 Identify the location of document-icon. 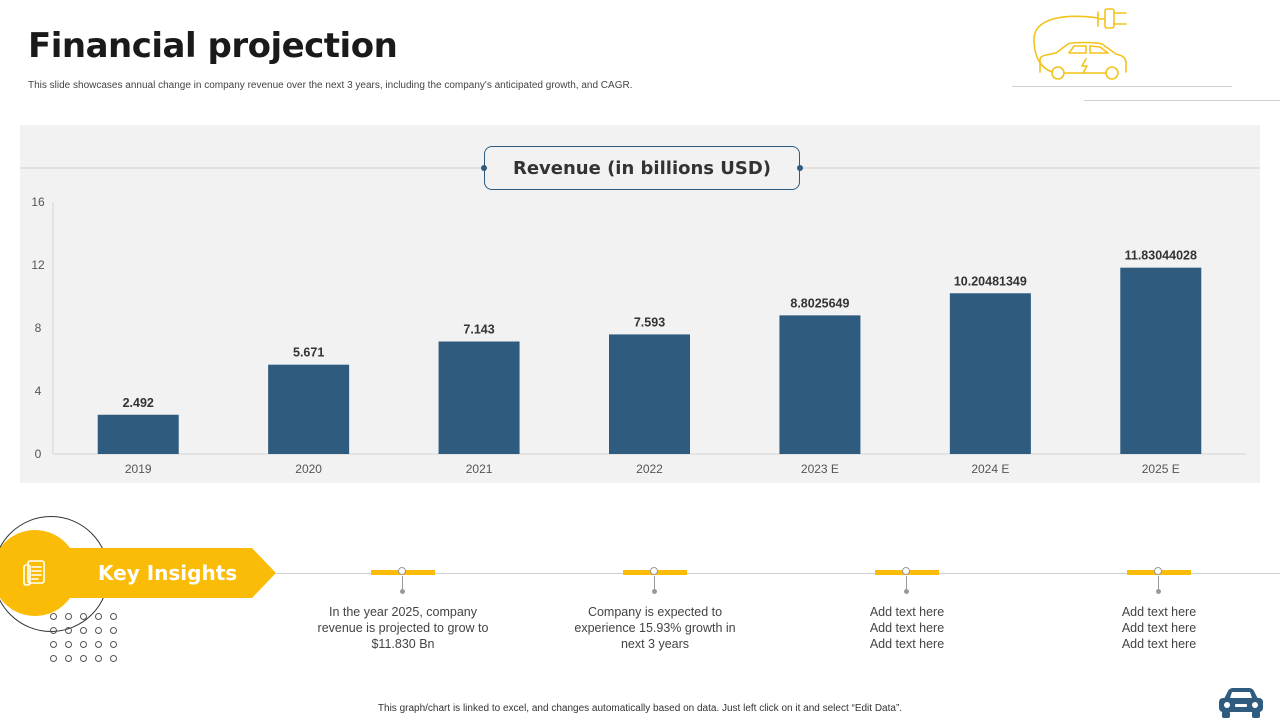
(34, 573).